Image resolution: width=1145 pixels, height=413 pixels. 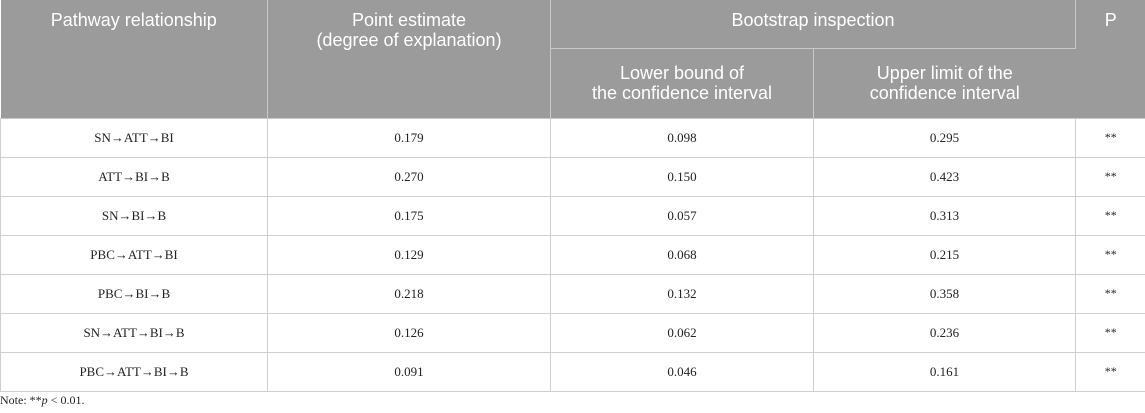 I want to click on table-note: Note: **p < 0.01., so click(x=42, y=400).